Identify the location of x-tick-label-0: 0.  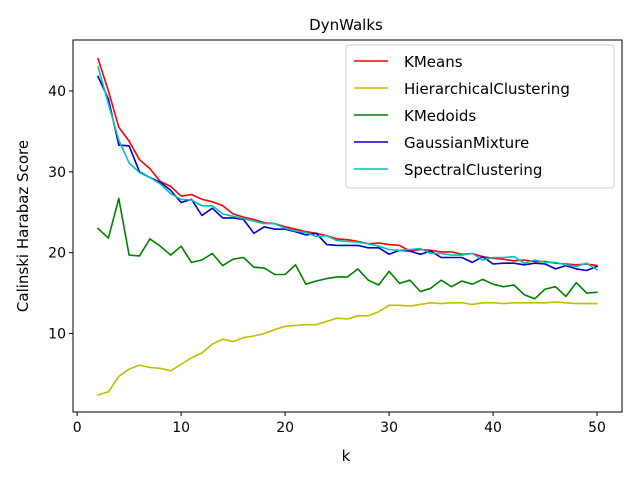
(77, 428).